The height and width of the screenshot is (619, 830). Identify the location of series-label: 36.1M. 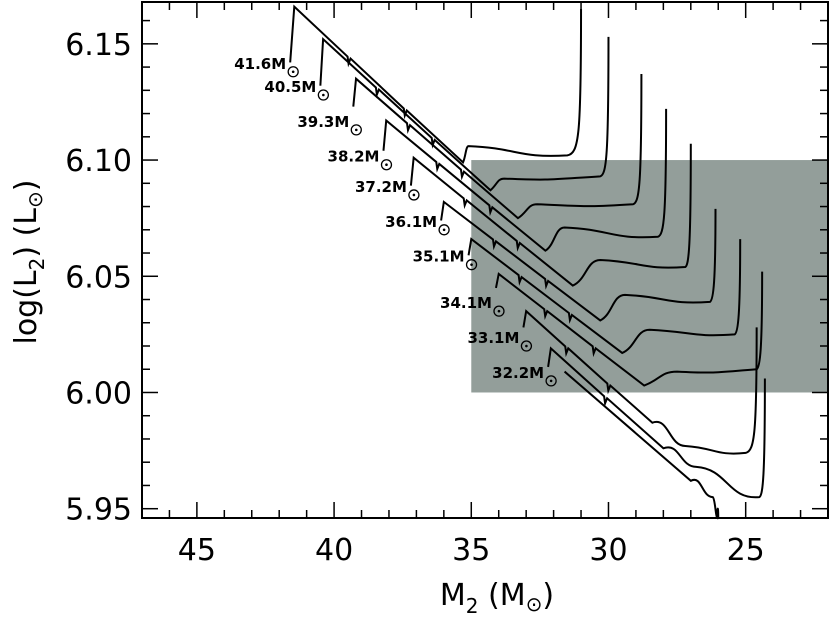
(411, 222).